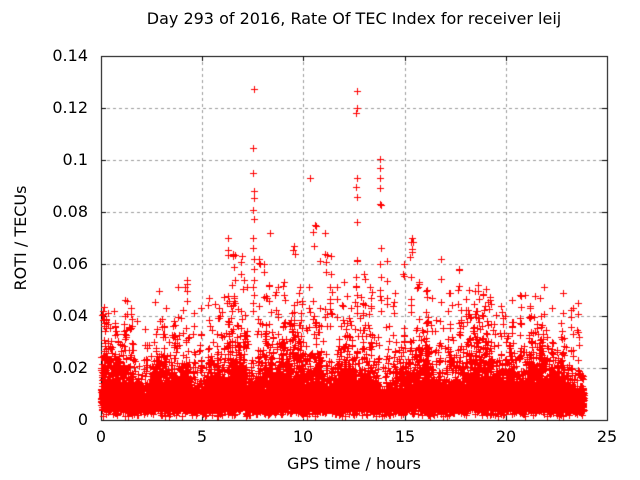 Image resolution: width=640 pixels, height=480 pixels. Describe the element at coordinates (354, 463) in the screenshot. I see `x-axis-label: GPS time / hours` at that location.